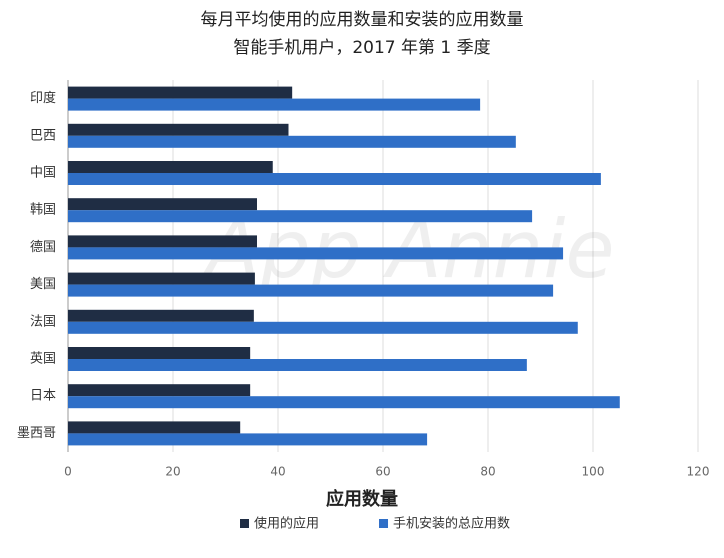 Image resolution: width=724 pixels, height=558 pixels. What do you see at coordinates (43, 284) in the screenshot?
I see `y-tick-label: 美国` at bounding box center [43, 284].